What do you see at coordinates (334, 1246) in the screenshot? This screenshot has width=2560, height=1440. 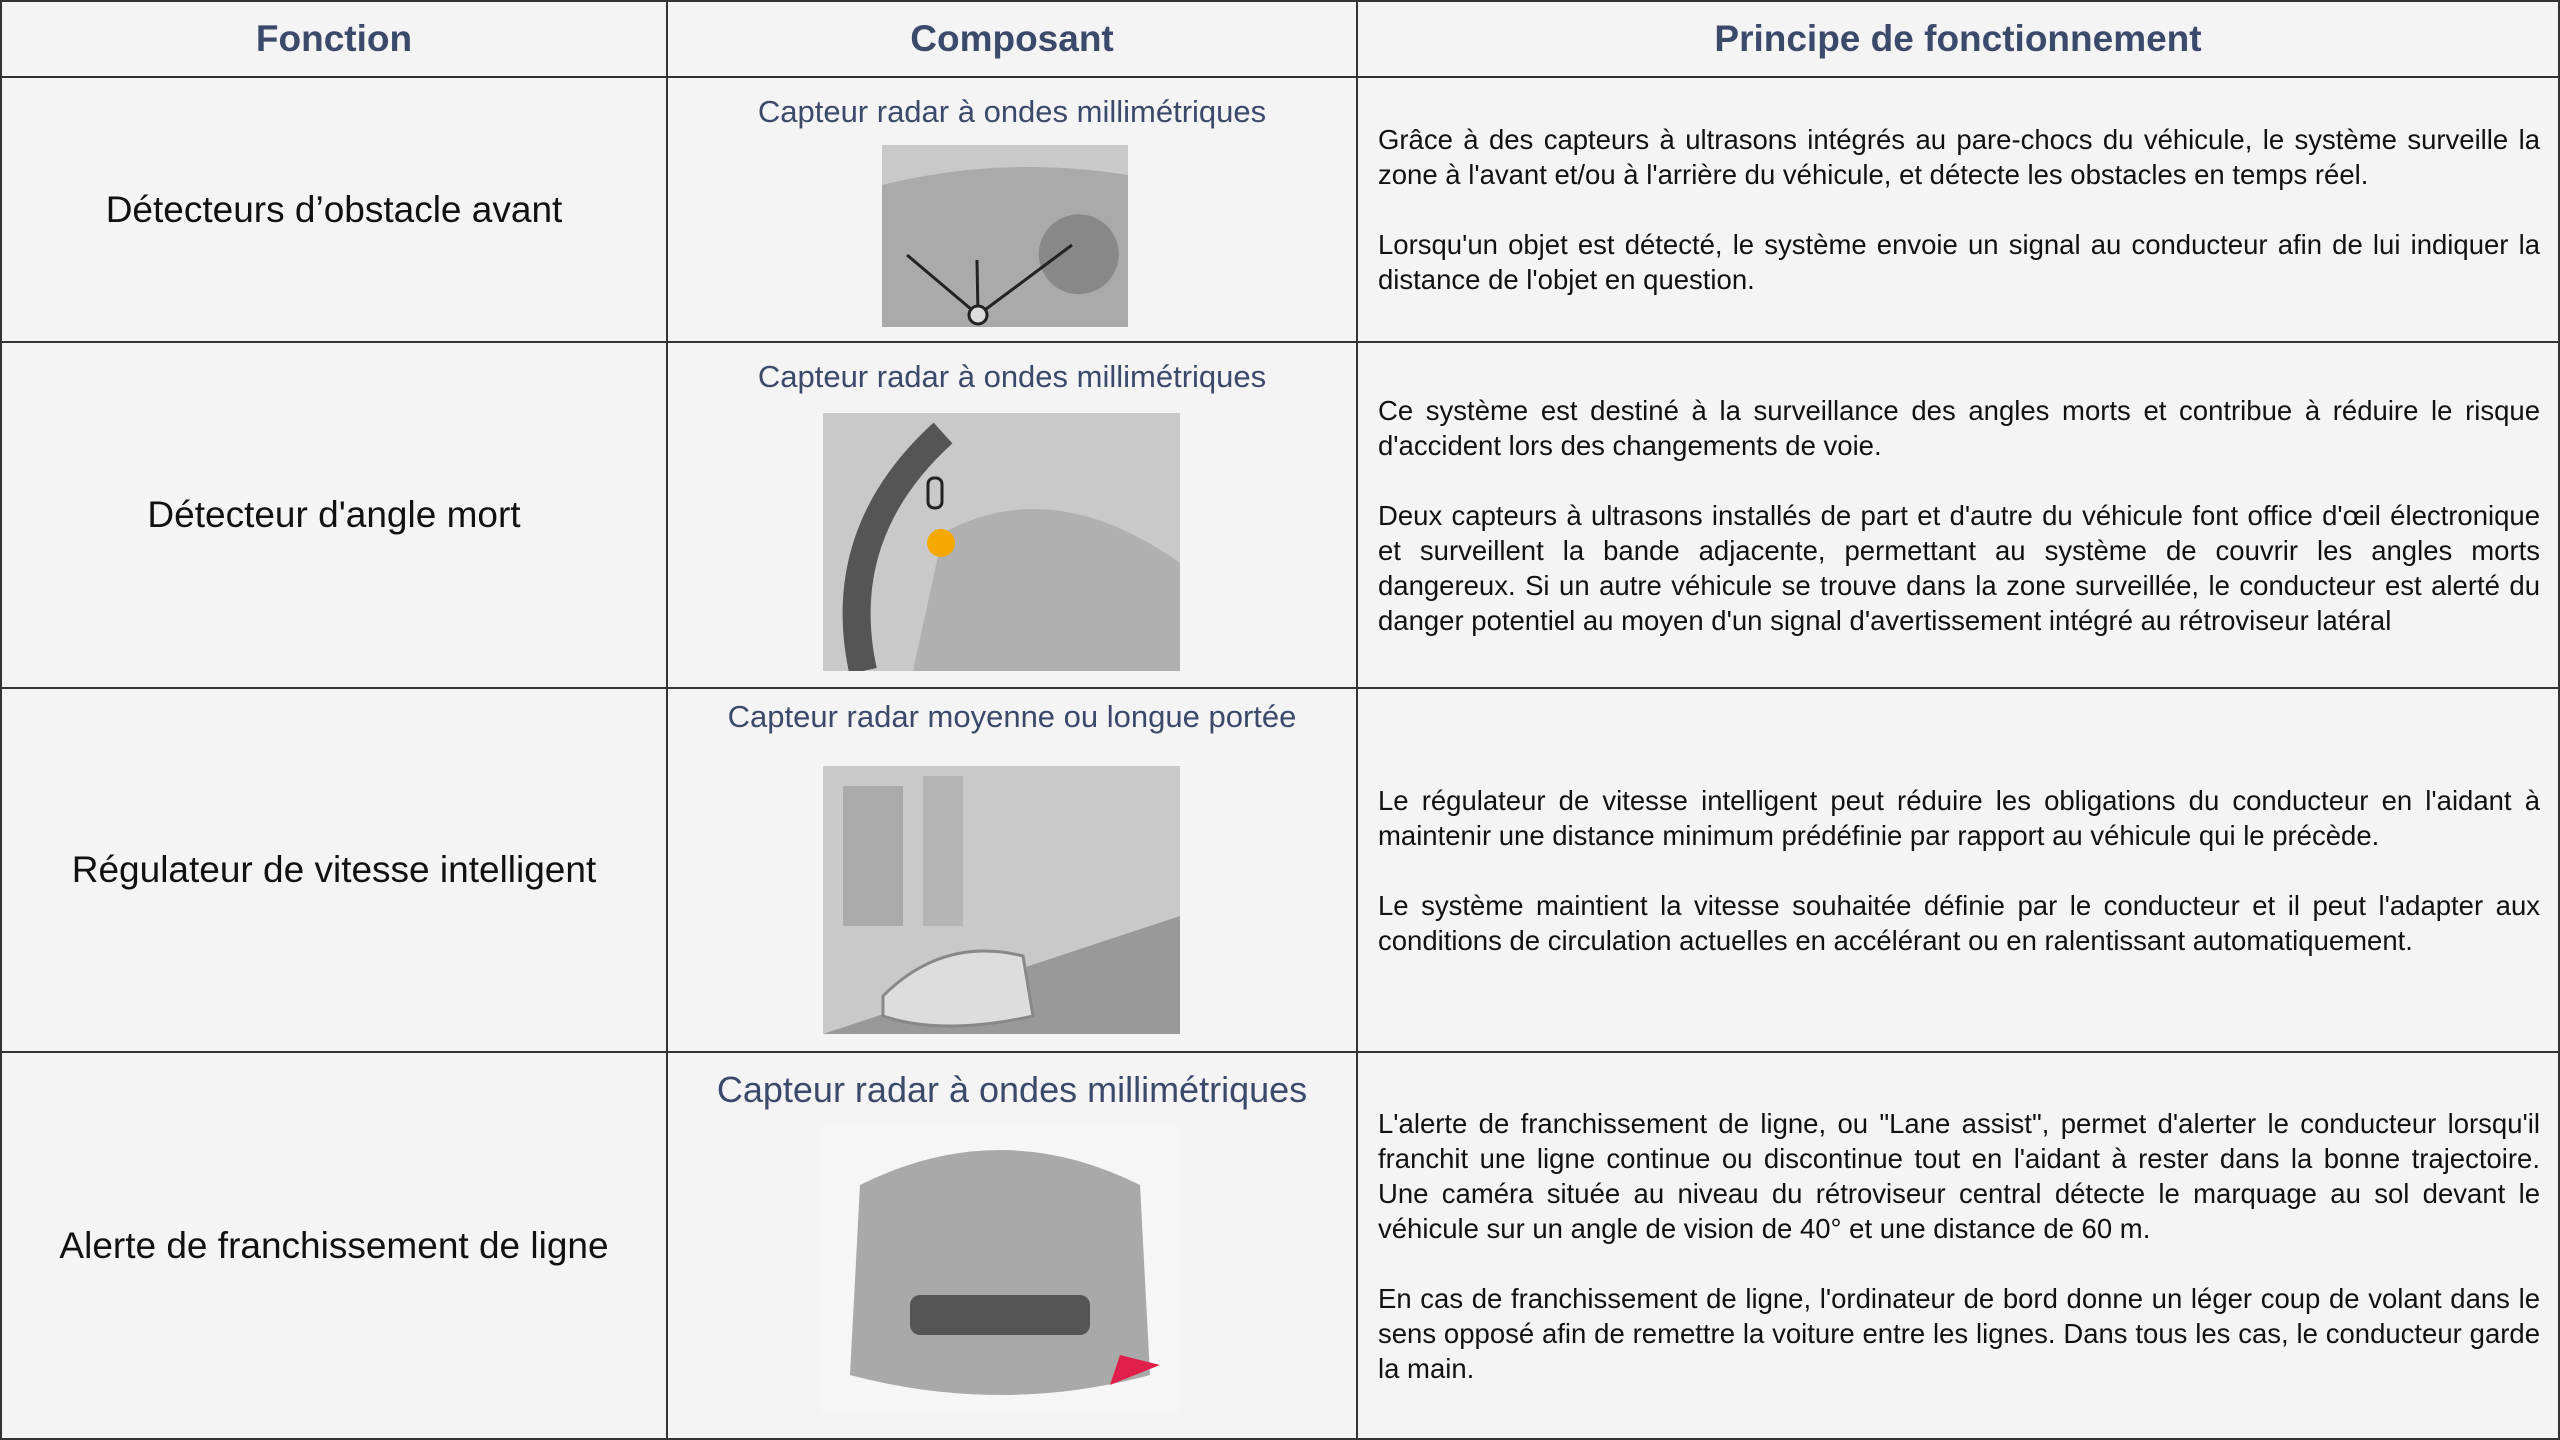 I see `function-cell: Alerte de franchissement de ligne` at bounding box center [334, 1246].